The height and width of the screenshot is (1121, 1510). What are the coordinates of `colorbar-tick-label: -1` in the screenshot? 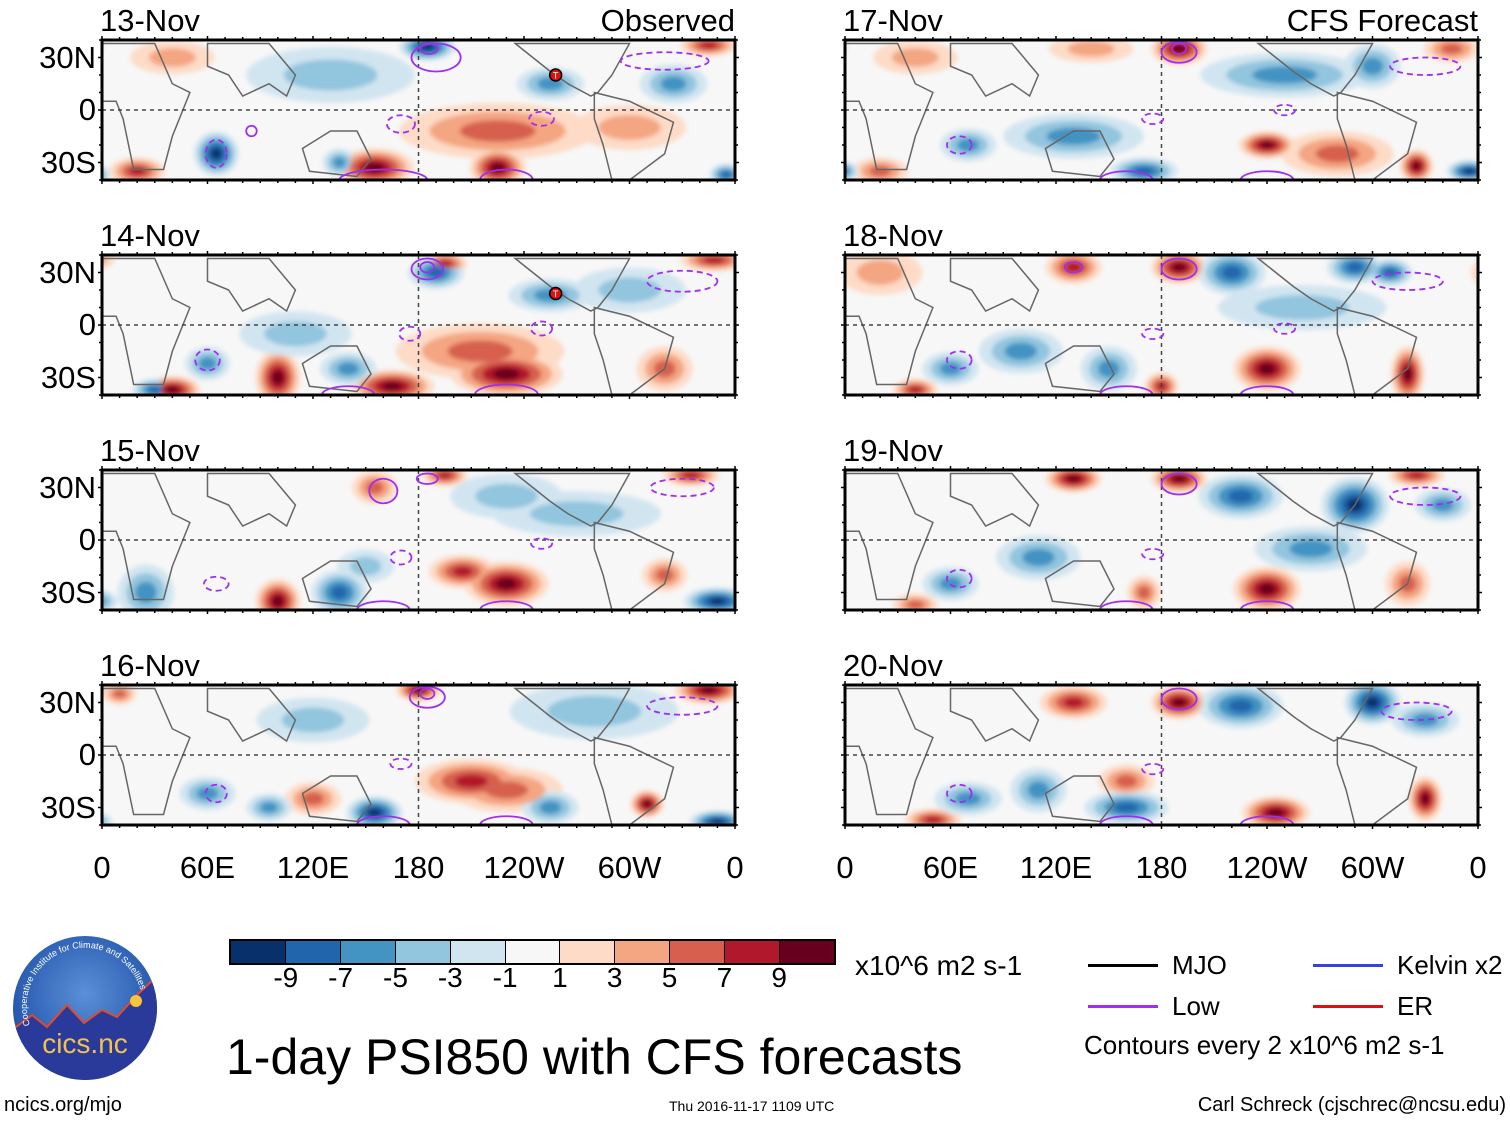 It's located at (505, 977).